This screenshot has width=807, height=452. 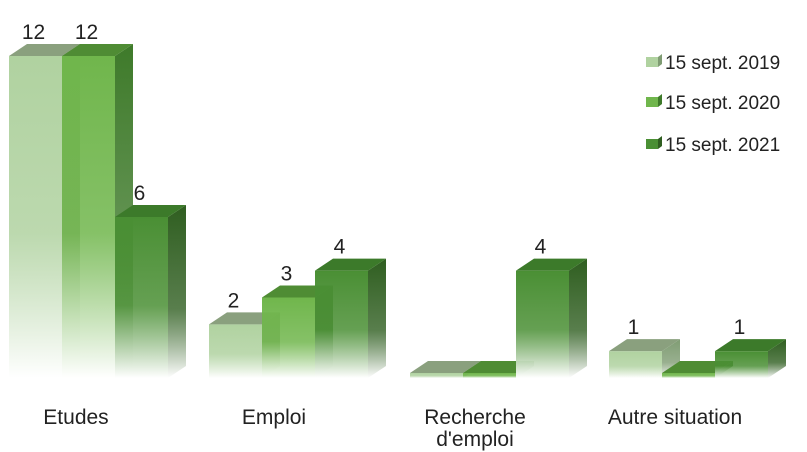 I want to click on category-label-etudes: Etudes, so click(x=75, y=417).